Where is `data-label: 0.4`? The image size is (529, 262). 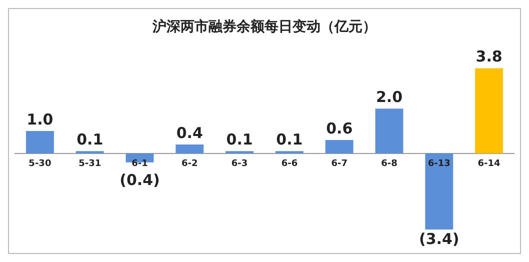
data-label: 0.4 is located at coordinates (189, 133).